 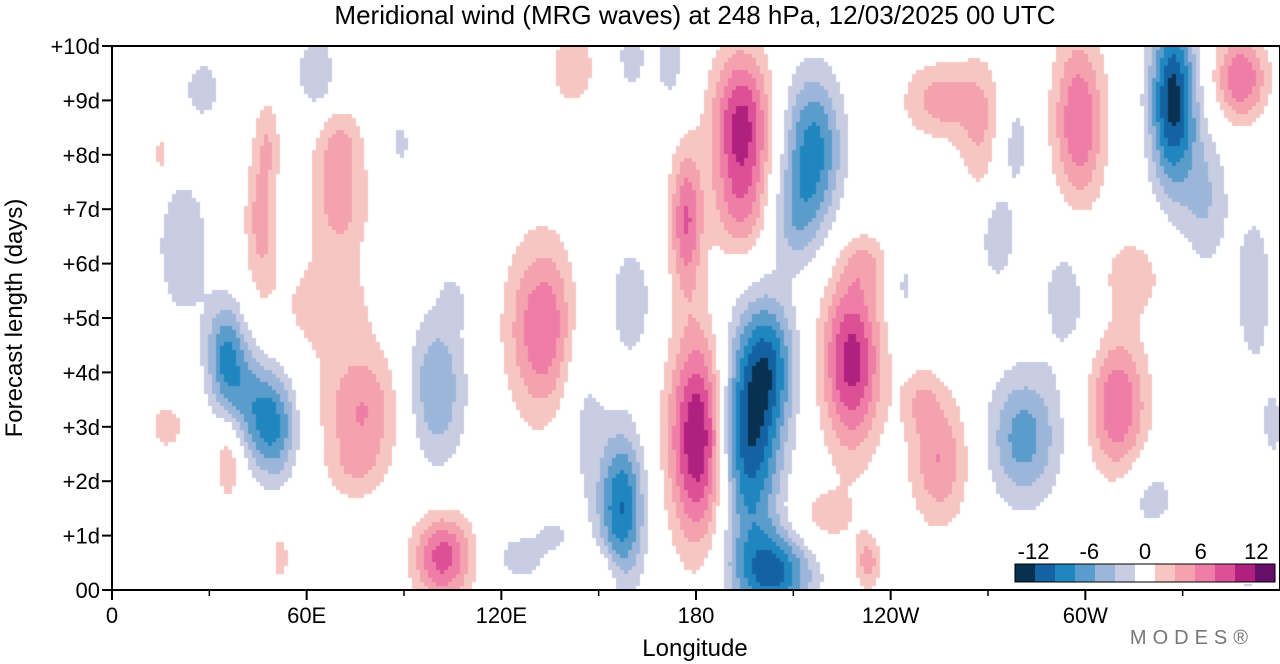 What do you see at coordinates (1034, 551) in the screenshot?
I see `colorbar-label: -12` at bounding box center [1034, 551].